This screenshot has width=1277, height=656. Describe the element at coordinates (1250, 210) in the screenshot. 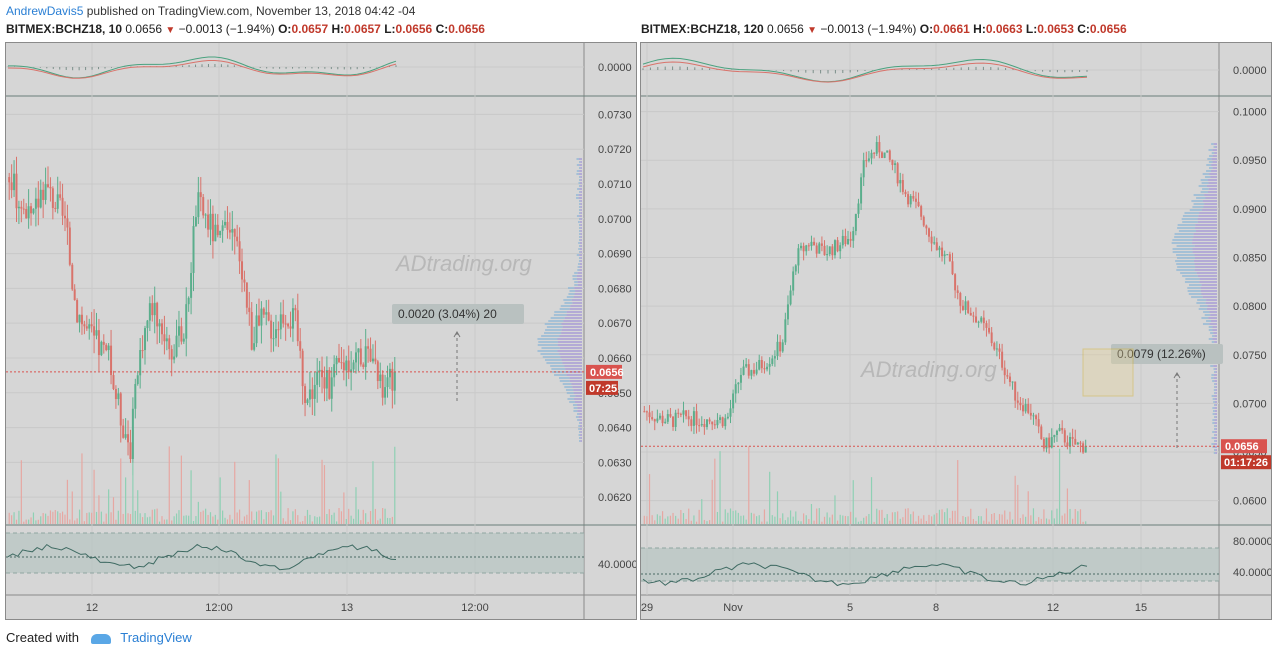

I see `price-tick-label: 0.0900` at that location.